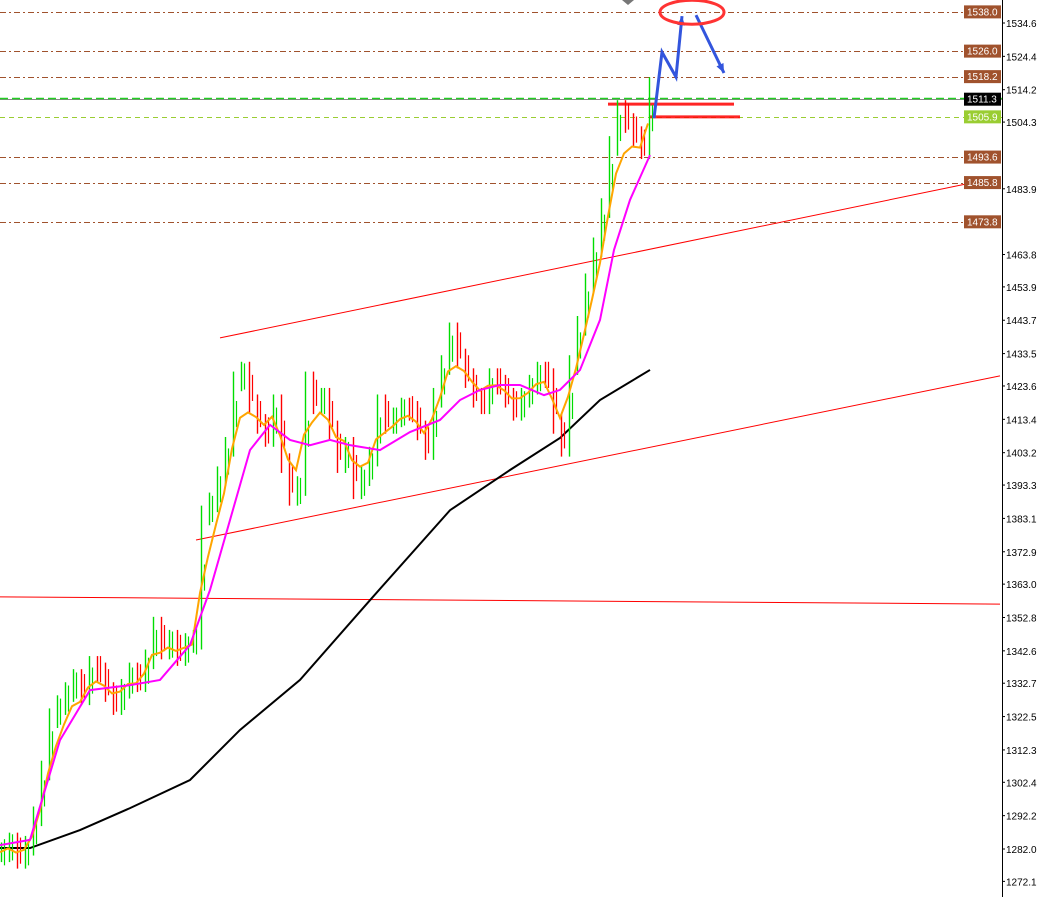  What do you see at coordinates (1021, 387) in the screenshot?
I see `y-tick-label: 1423.6` at bounding box center [1021, 387].